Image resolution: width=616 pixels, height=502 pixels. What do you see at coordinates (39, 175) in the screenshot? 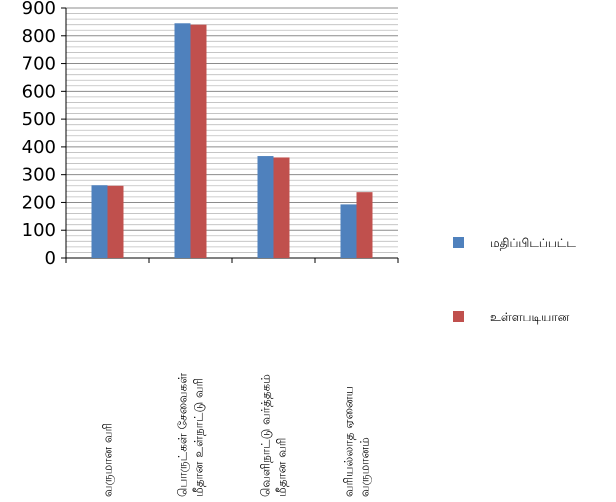
I see `y-tick-label: 300` at bounding box center [39, 175].